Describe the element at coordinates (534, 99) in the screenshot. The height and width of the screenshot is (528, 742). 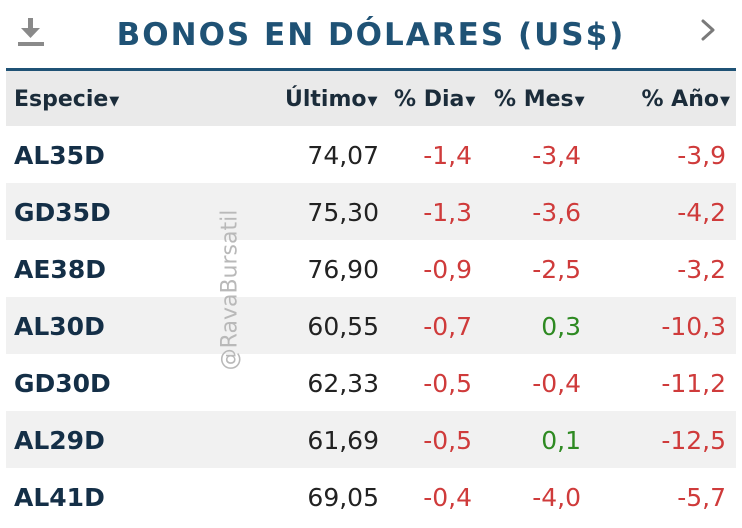
I see `column-label: % Mes` at that location.